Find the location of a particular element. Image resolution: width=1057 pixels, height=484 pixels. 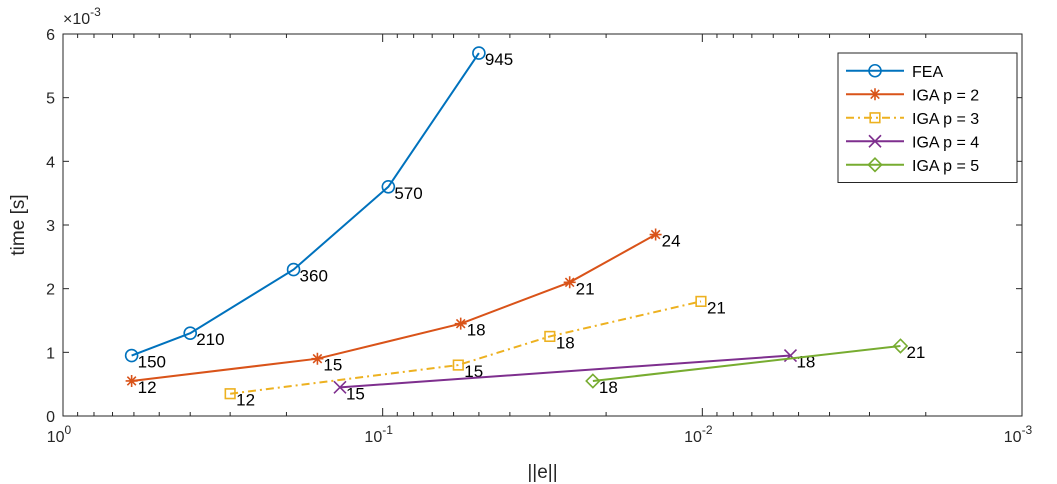

data-point: 150 is located at coordinates (145, 360).